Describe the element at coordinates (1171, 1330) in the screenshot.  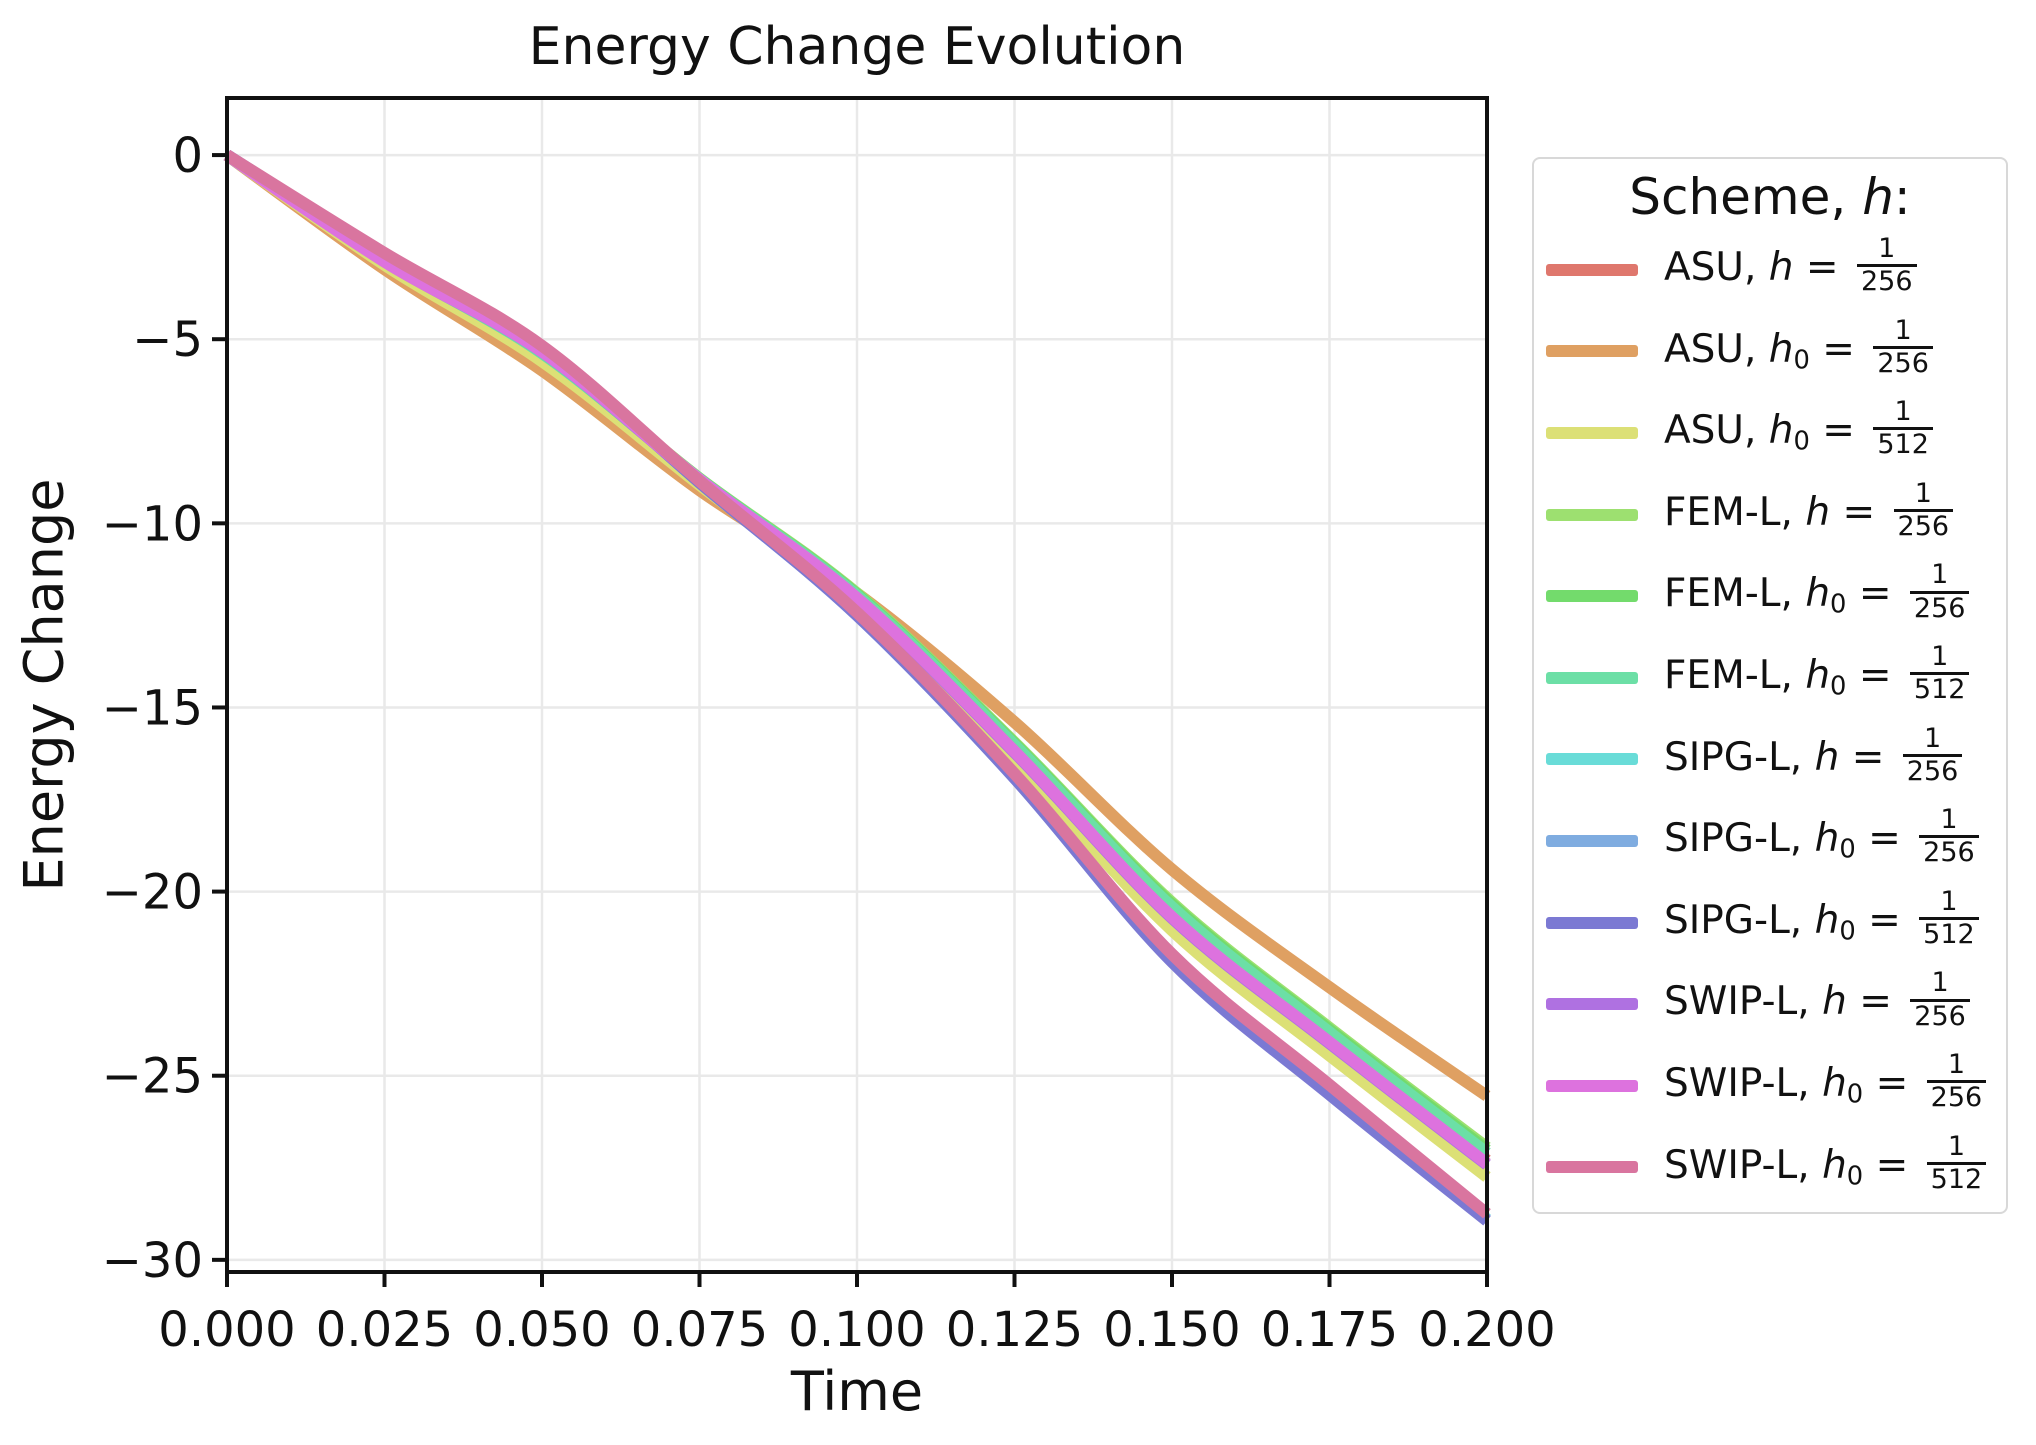
I see `x-tick-label: 0.150` at that location.